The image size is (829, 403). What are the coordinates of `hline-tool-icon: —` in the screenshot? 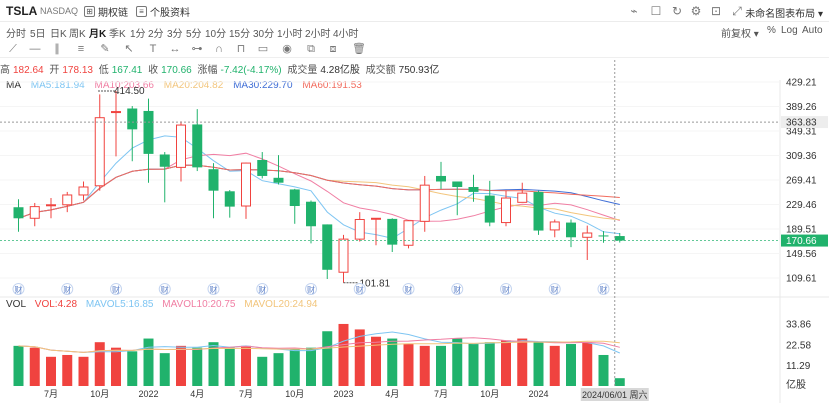 It's located at (35, 49).